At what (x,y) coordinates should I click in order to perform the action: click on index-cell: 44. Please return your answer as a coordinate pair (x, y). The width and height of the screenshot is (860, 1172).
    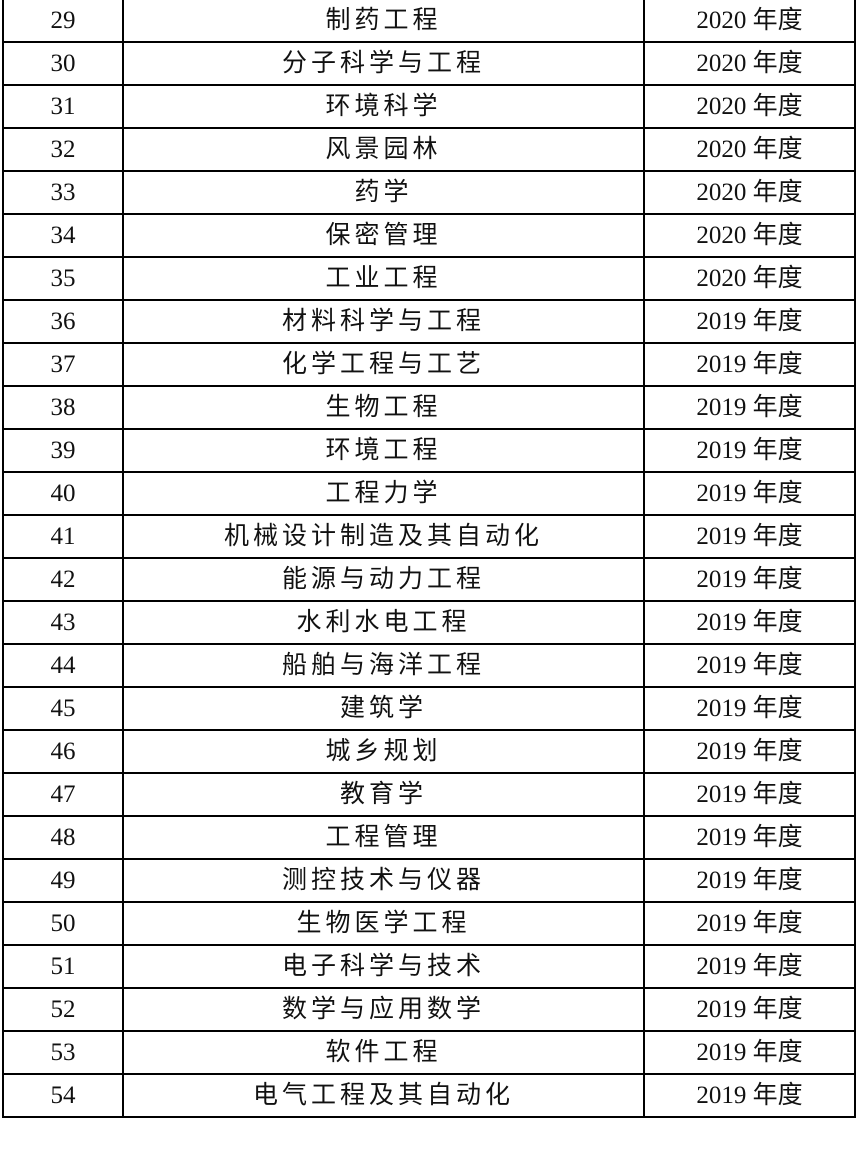
    Looking at the image, I should click on (63, 665).